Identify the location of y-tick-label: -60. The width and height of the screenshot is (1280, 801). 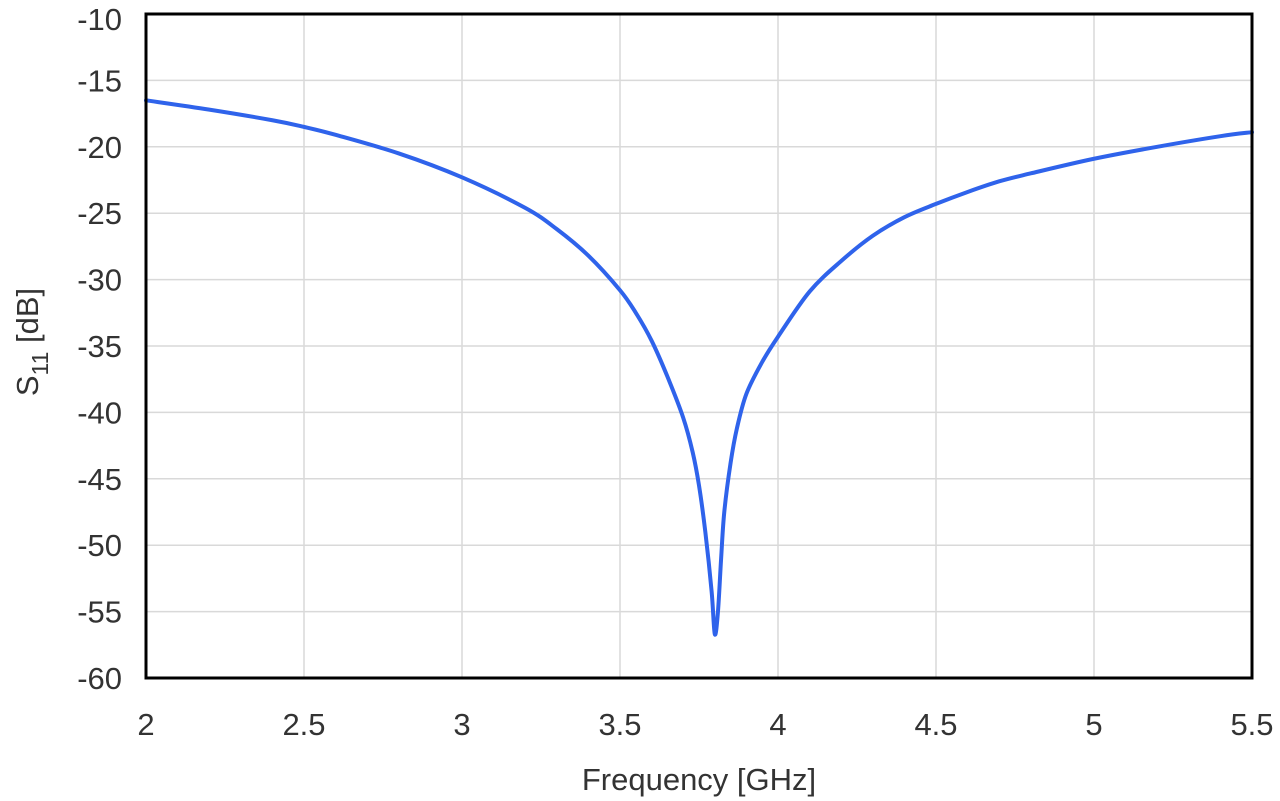
(99, 678).